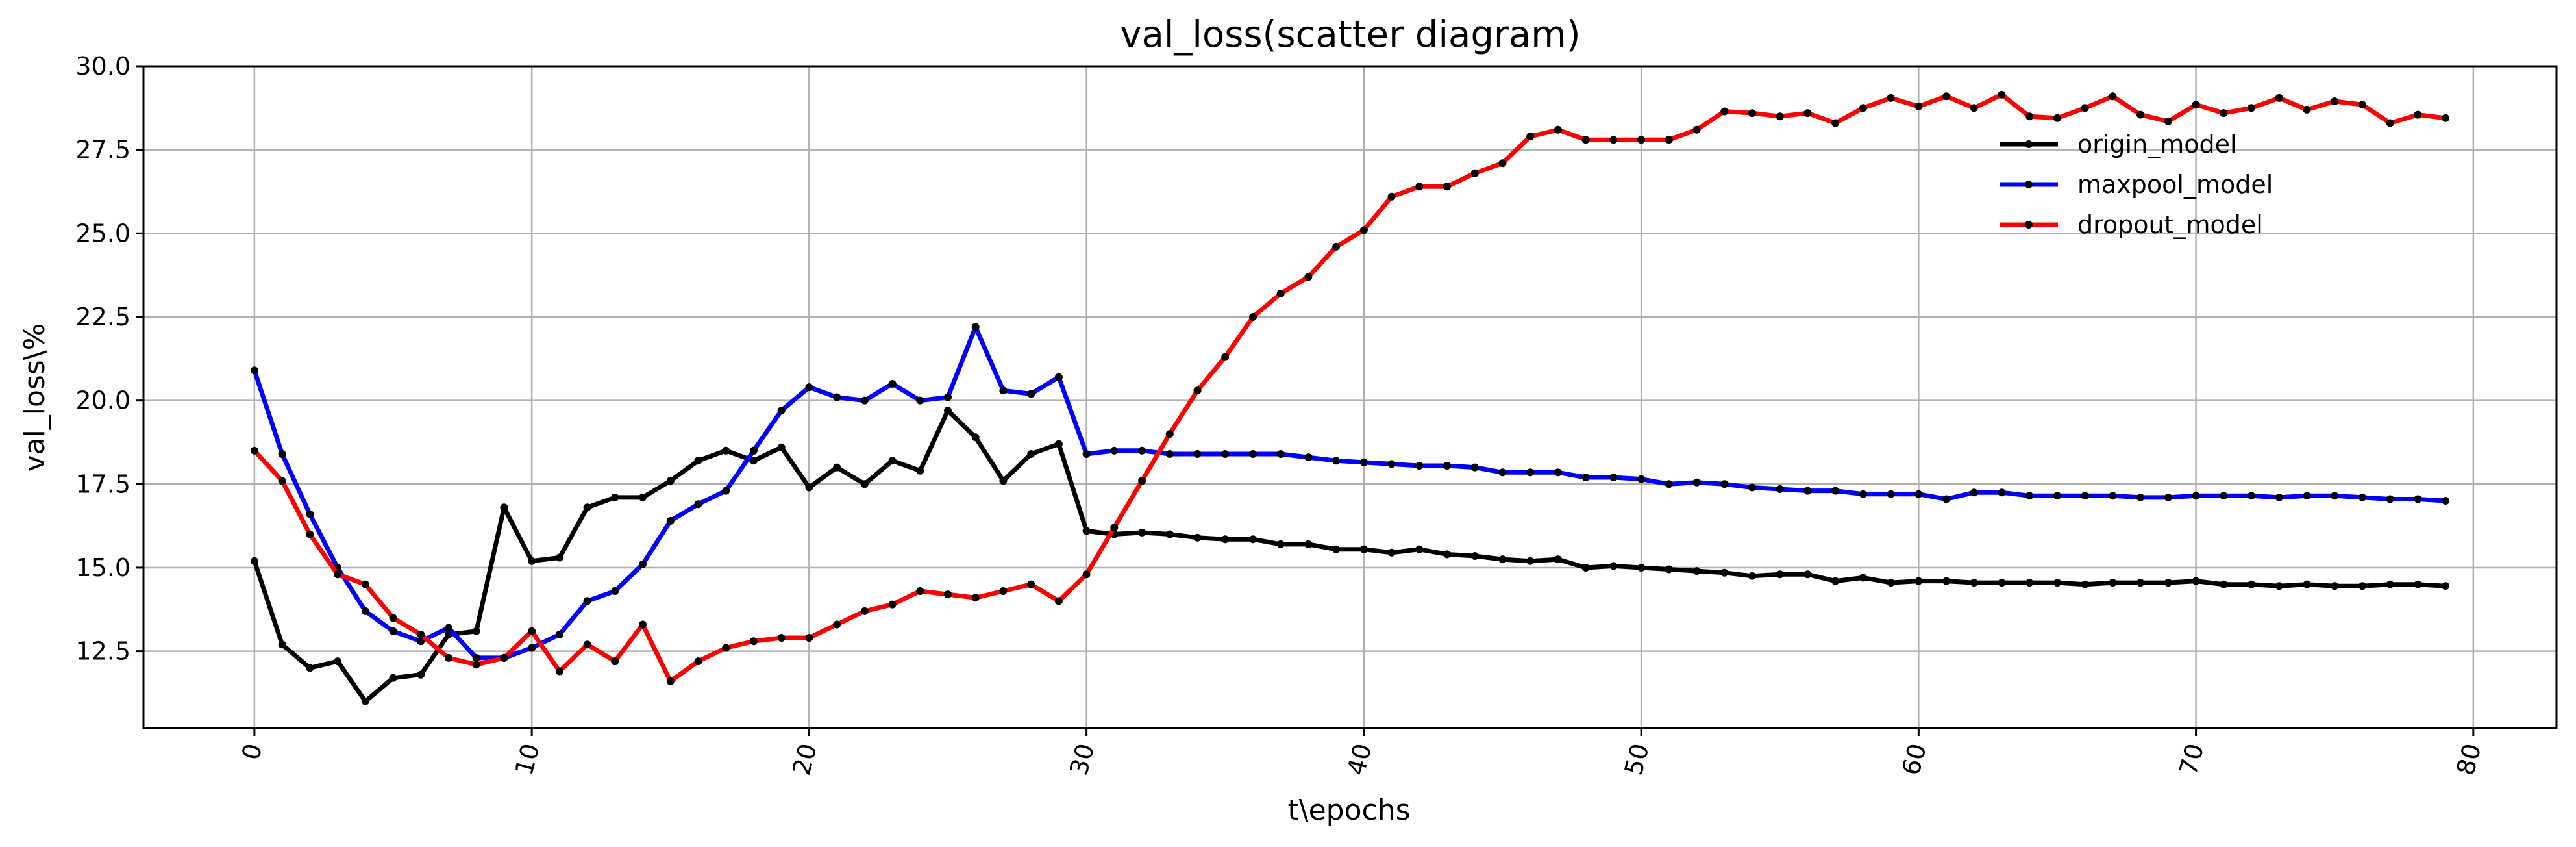 This screenshot has width=2576, height=847. I want to click on legend-label: maxpool_model, so click(2175, 184).